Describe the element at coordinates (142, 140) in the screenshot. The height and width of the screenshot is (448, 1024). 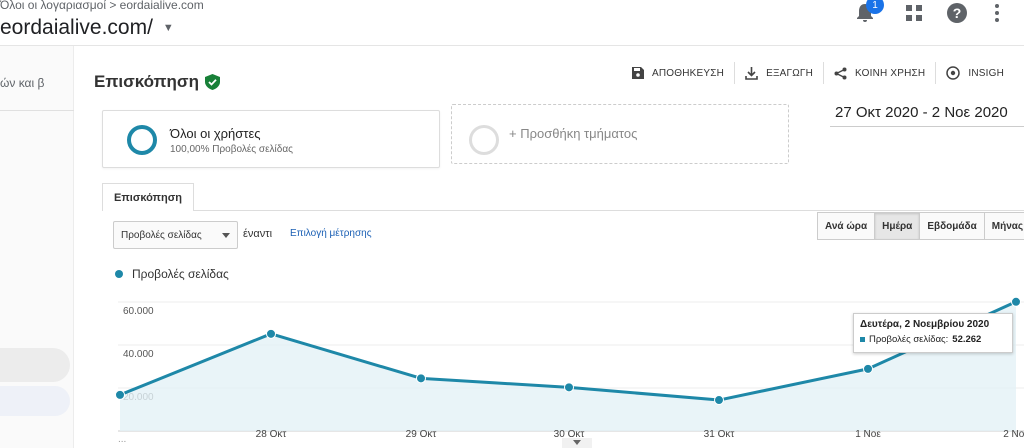
I see `segment-circle-icon` at that location.